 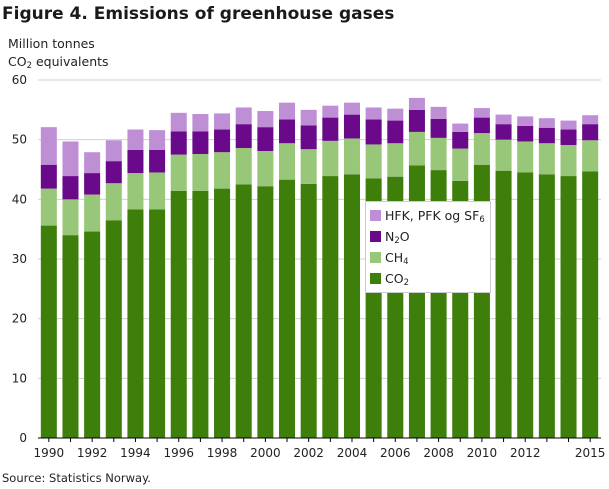 I want to click on legend-item-co2: CO2, so click(x=389, y=279).